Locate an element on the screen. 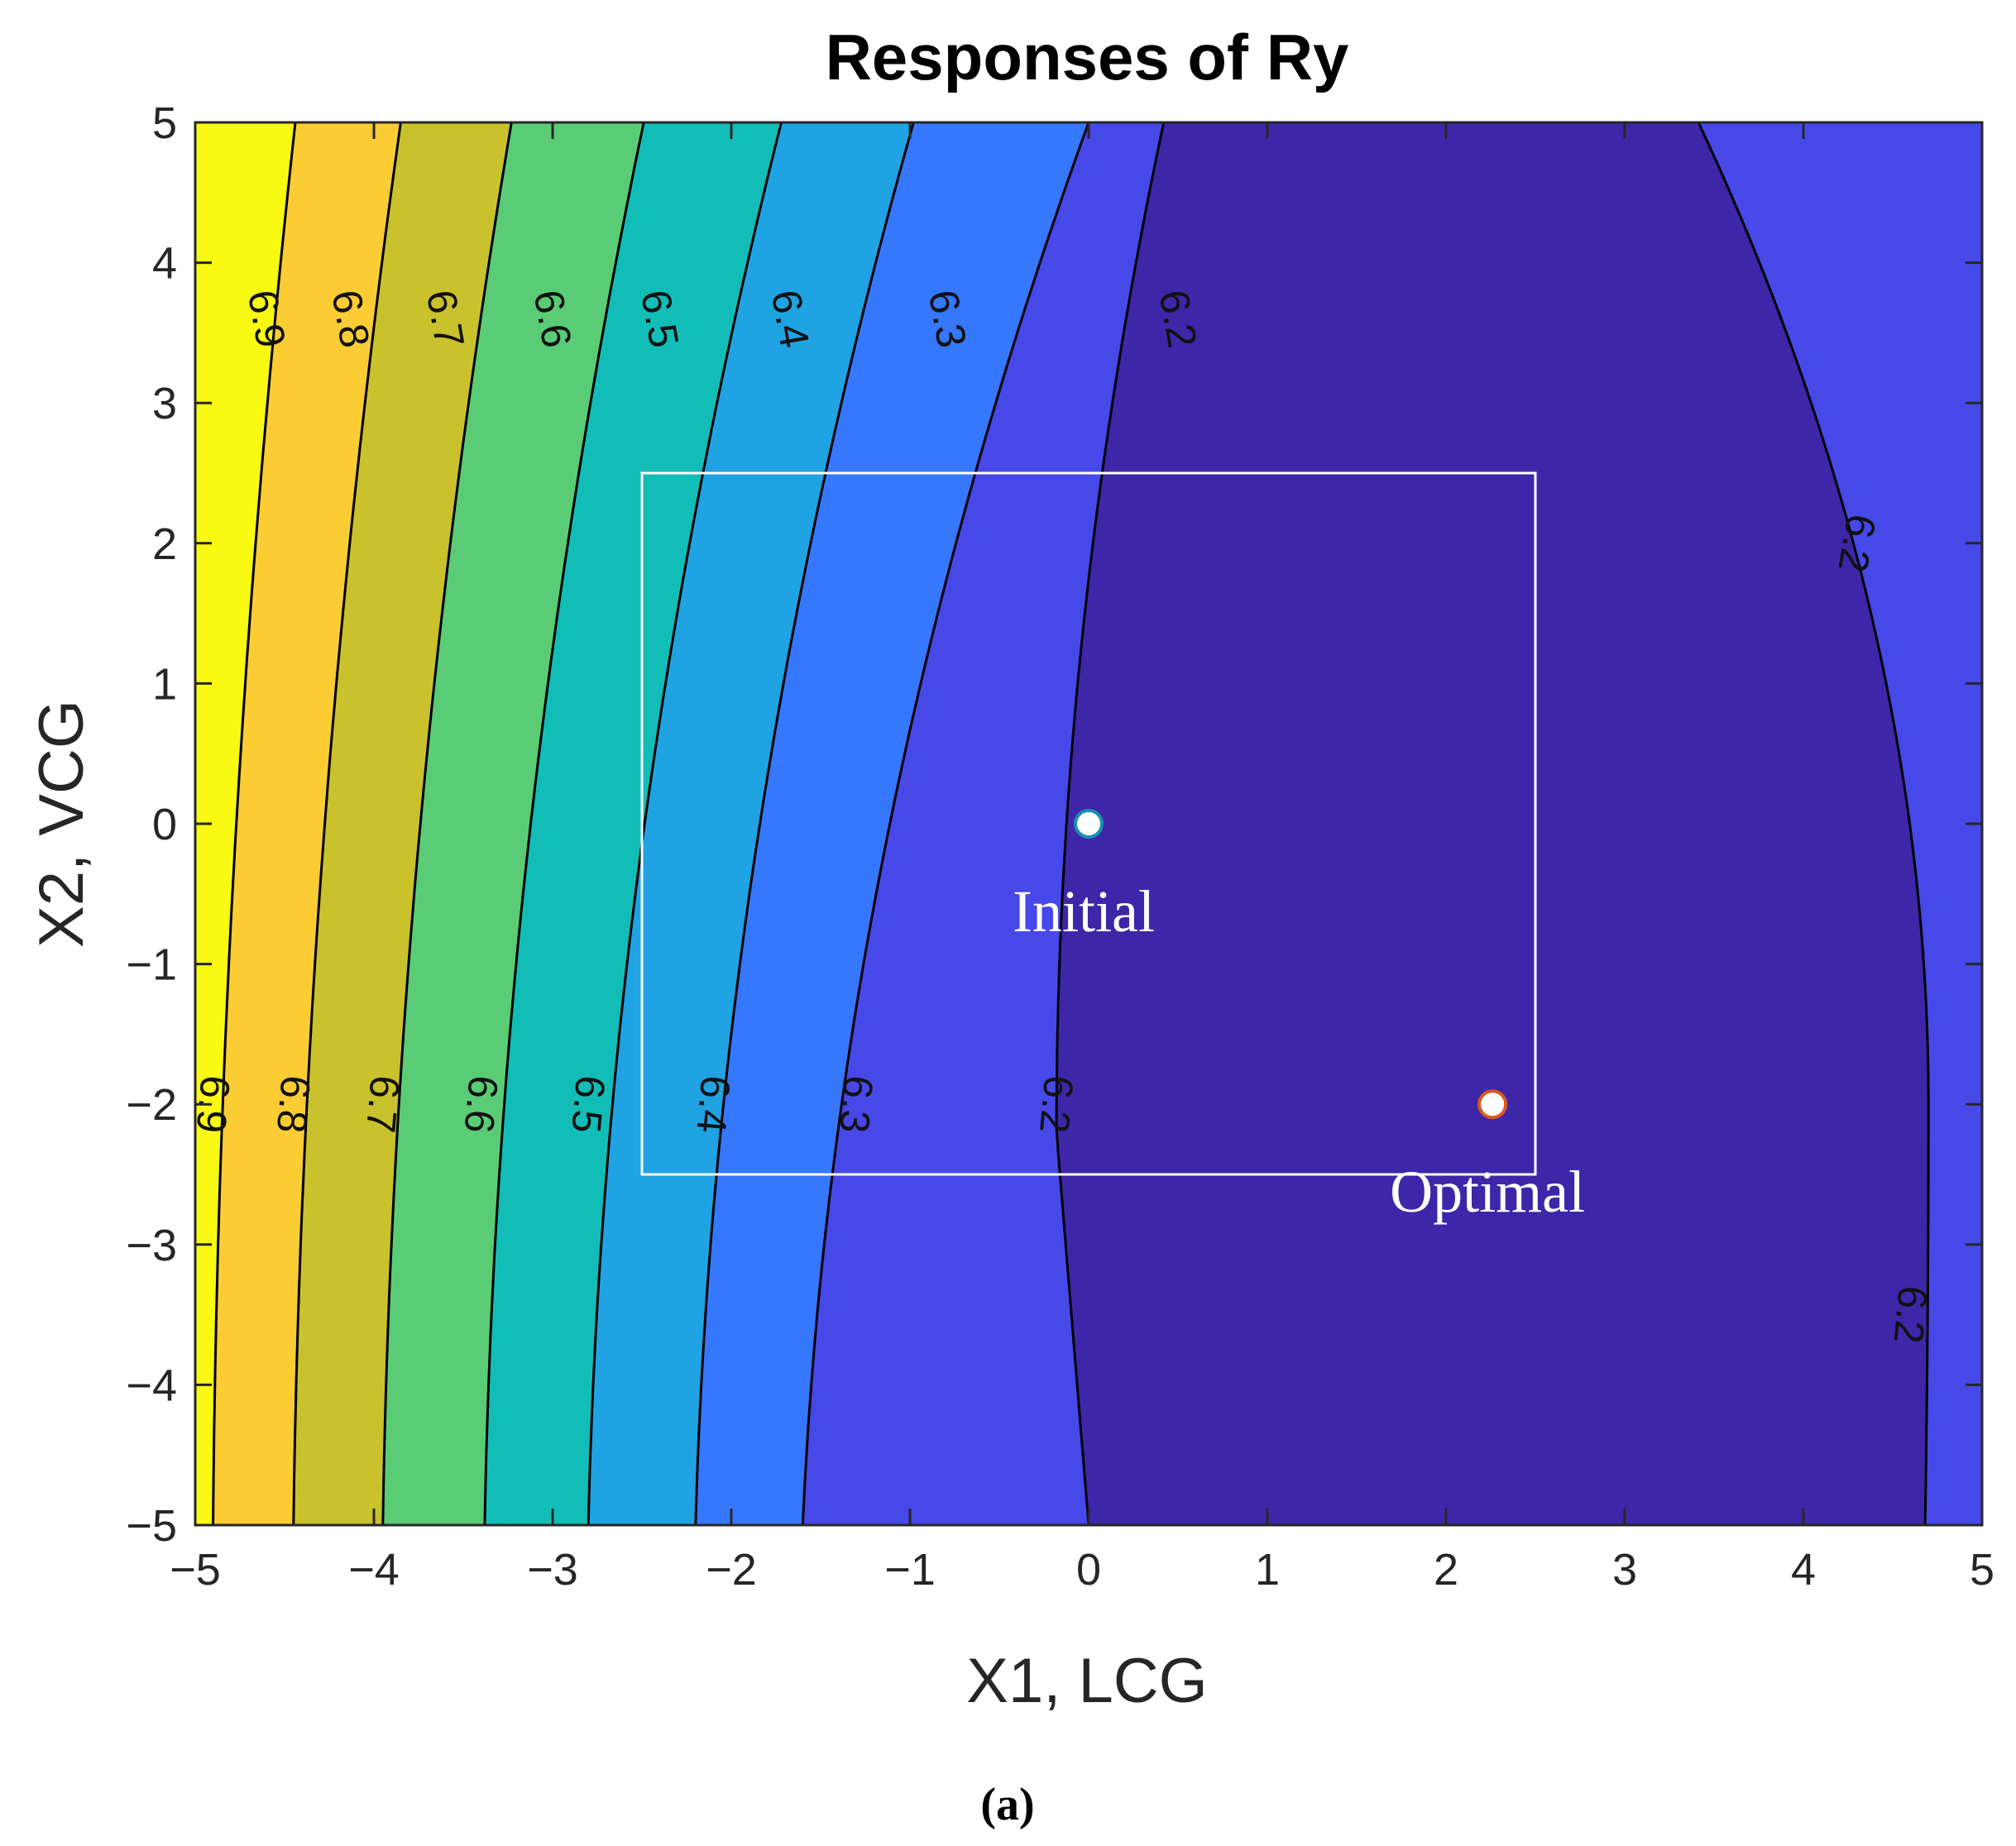 The width and height of the screenshot is (2016, 1846). point-optimal is located at coordinates (1493, 1104).